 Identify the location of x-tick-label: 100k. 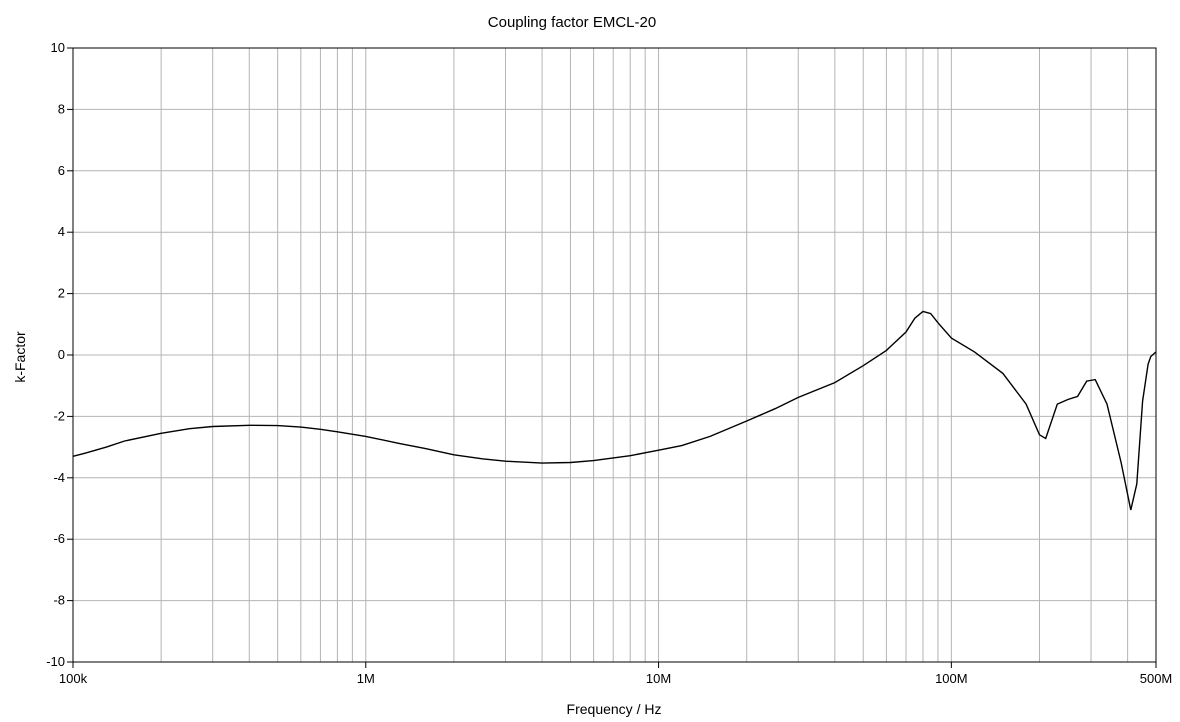
(73, 678).